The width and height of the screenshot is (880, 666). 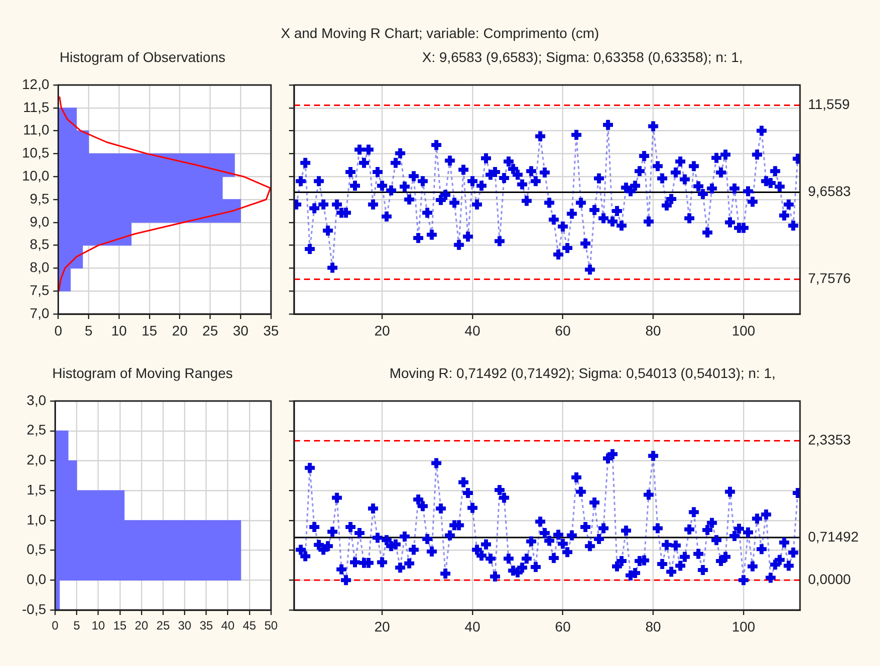 I want to click on y-tick-label: 0,5, so click(x=36, y=549).